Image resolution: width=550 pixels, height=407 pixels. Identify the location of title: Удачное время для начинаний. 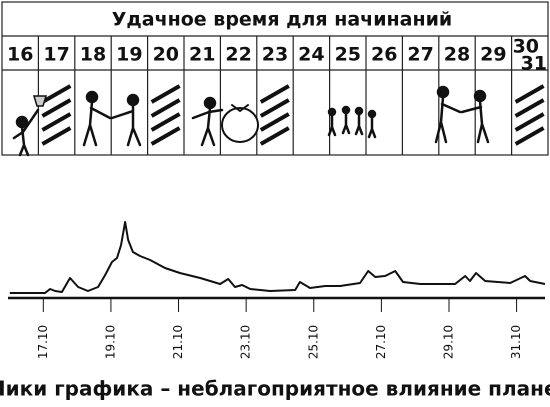
(282, 20).